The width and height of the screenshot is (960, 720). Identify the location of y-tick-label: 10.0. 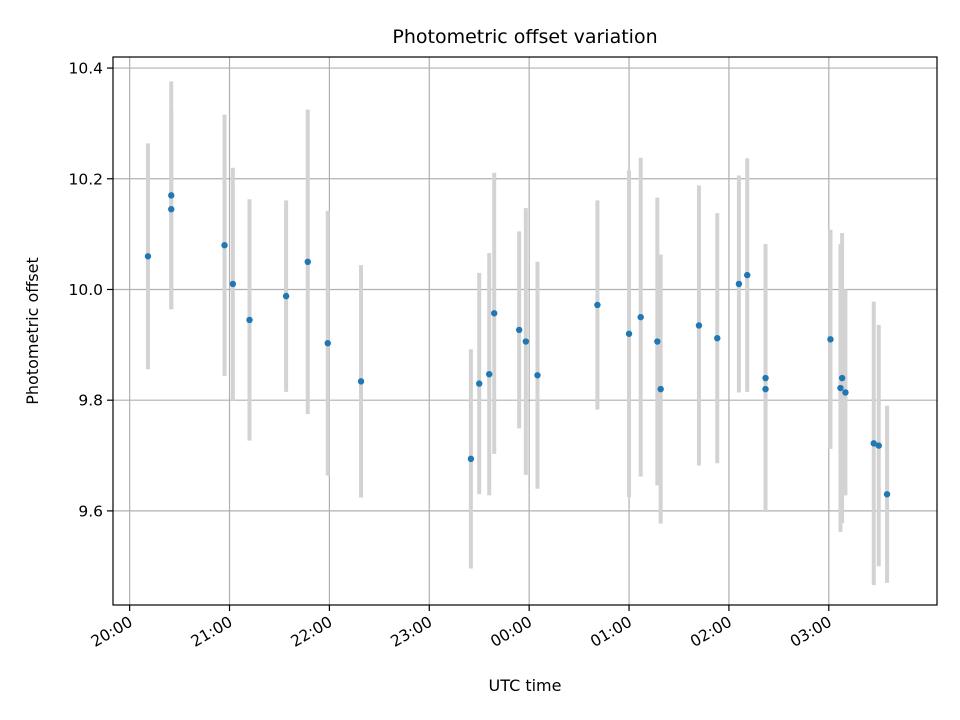
(85, 290).